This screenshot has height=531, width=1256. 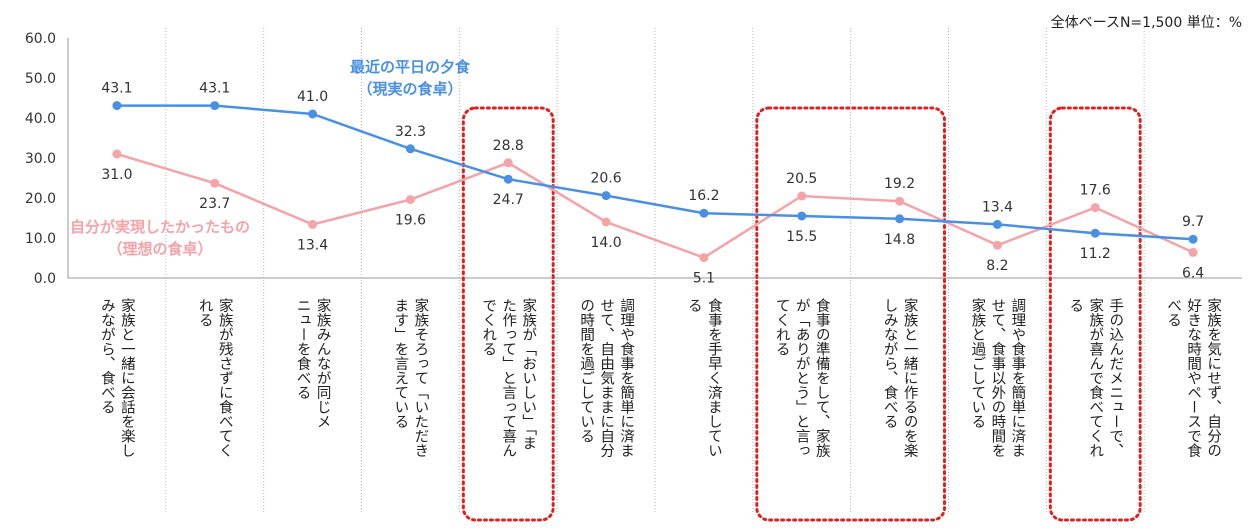 I want to click on y-tick-label: 20.0, so click(x=40, y=199).